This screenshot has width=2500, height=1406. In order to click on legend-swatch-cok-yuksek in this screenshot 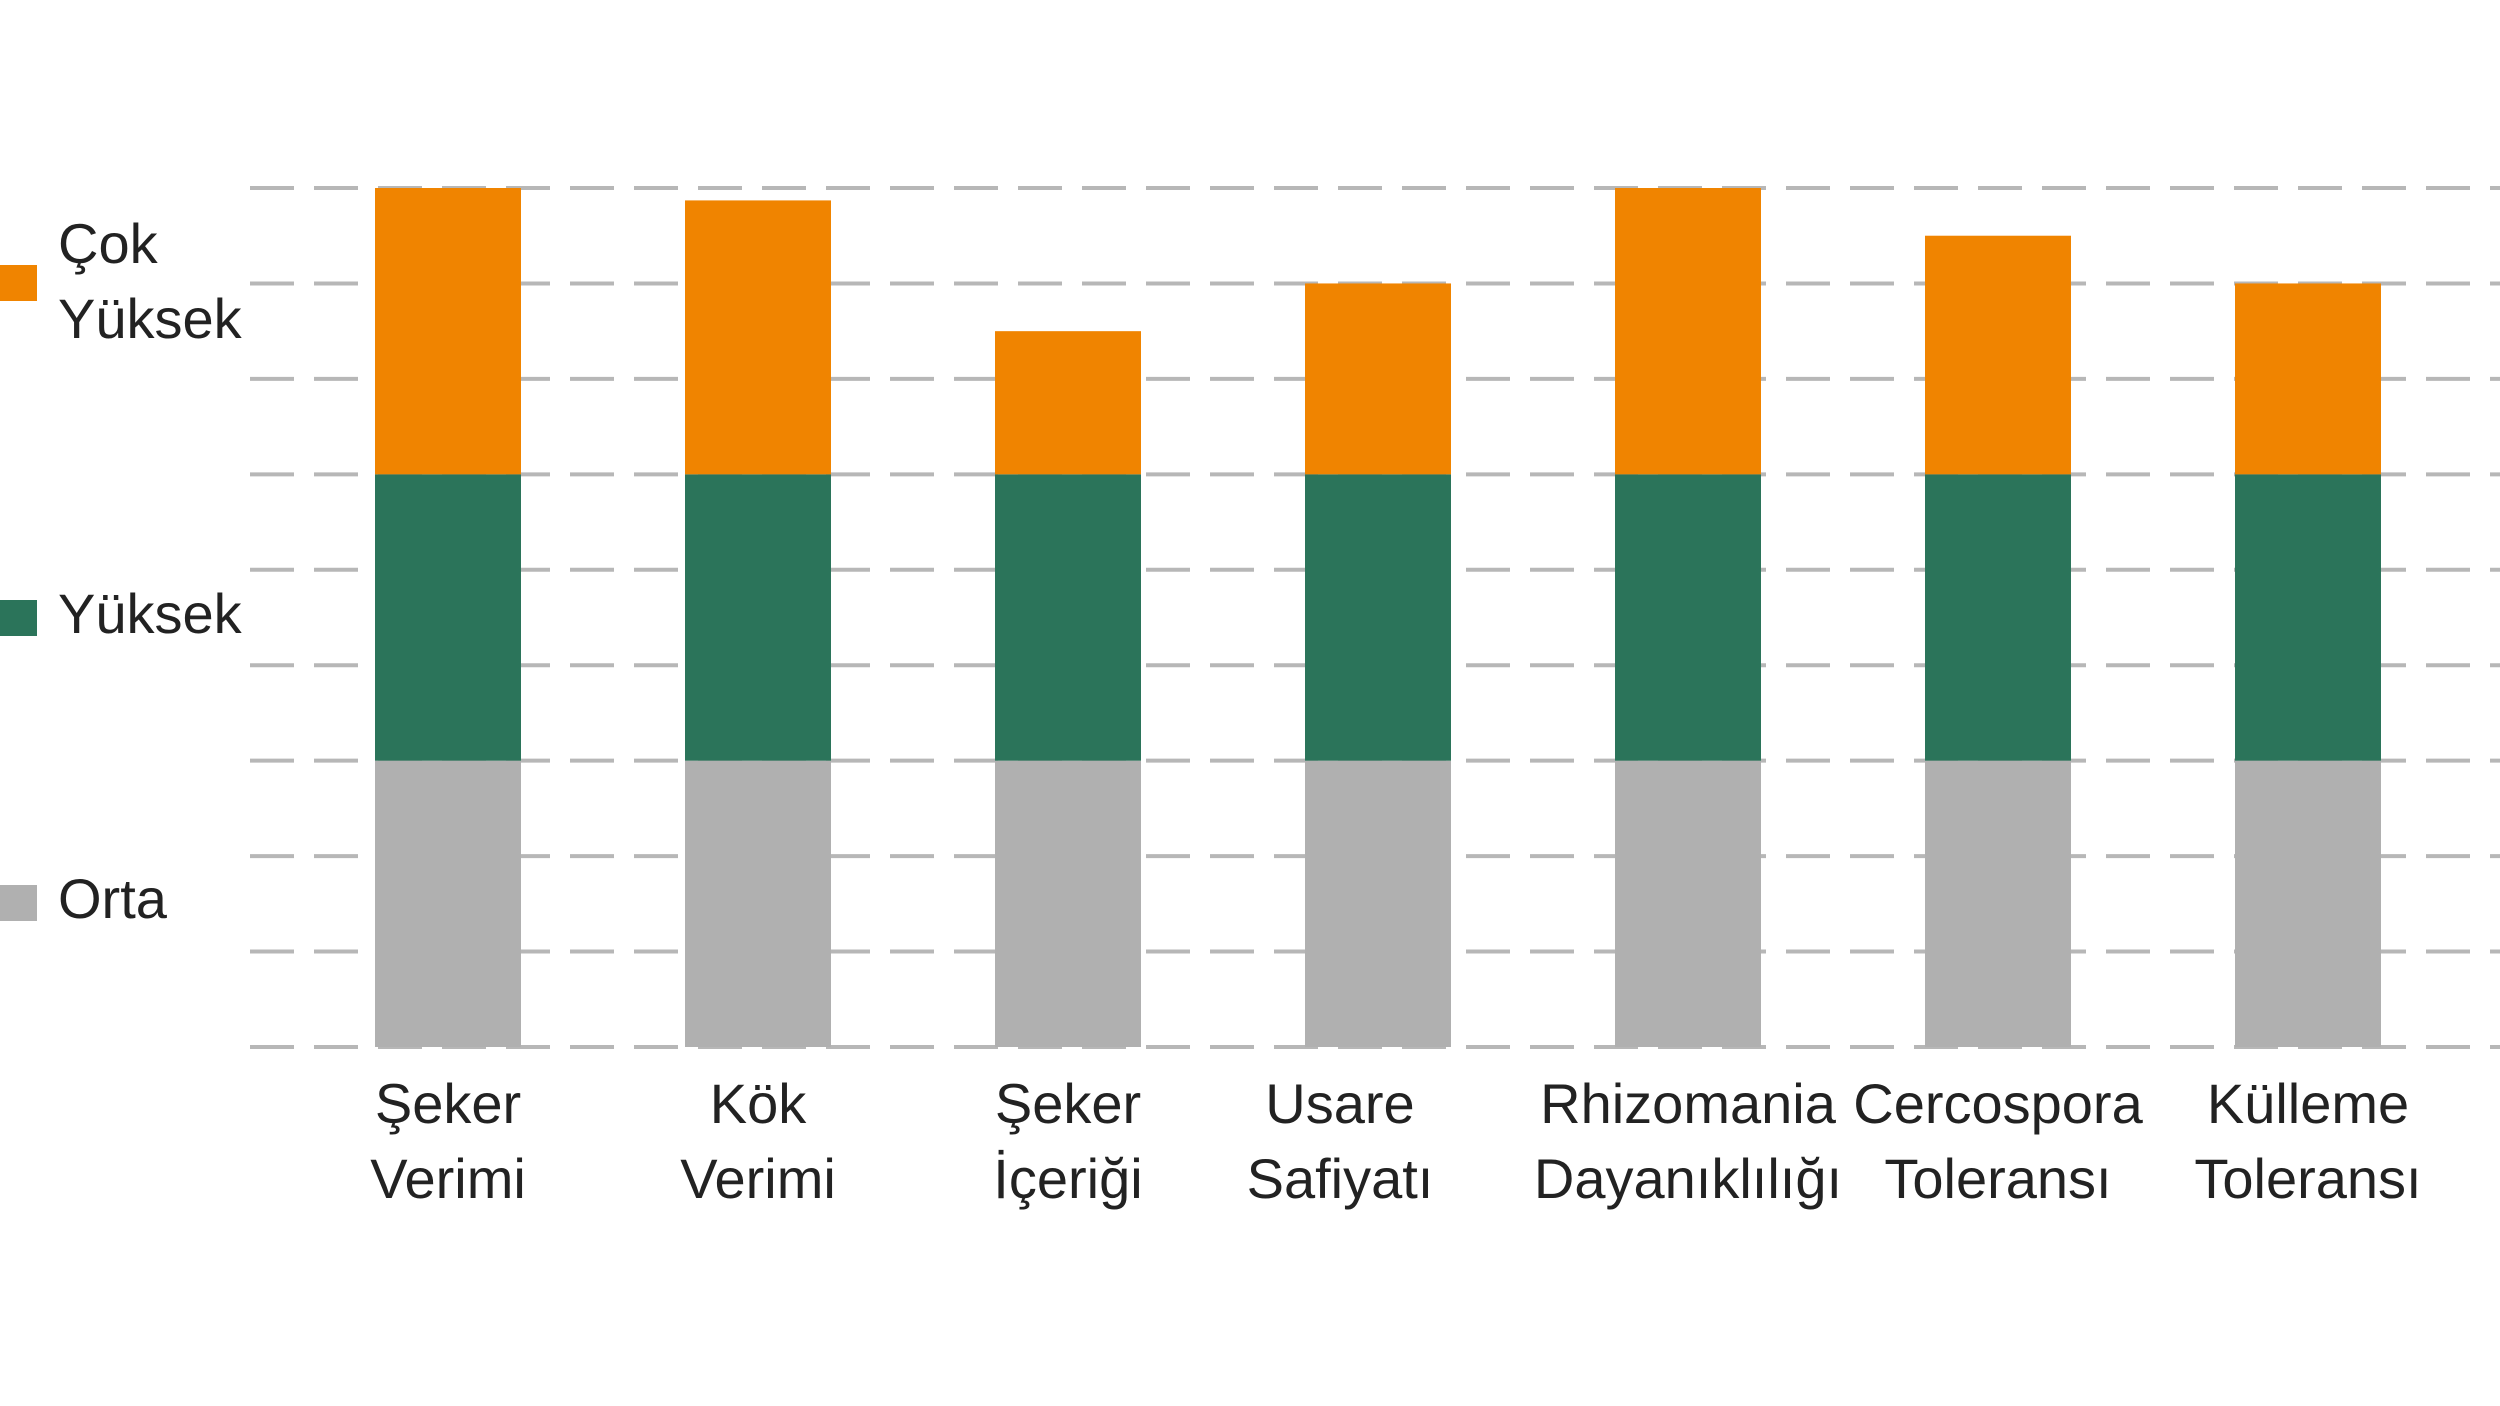, I will do `click(18, 283)`.